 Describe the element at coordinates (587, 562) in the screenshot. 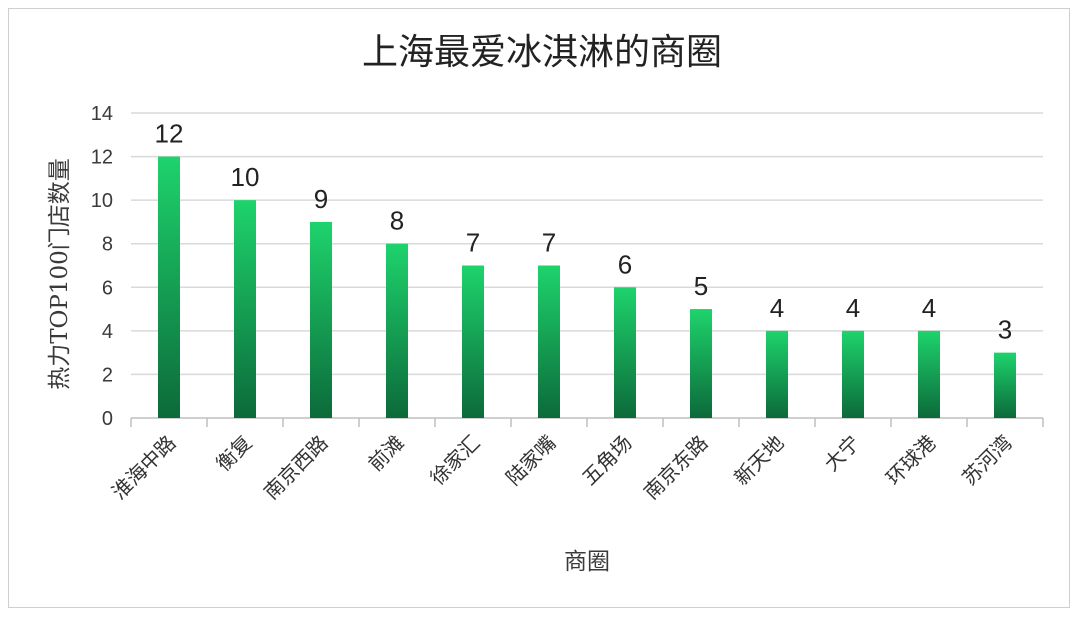

I see `x-axis-title: 商圈` at that location.